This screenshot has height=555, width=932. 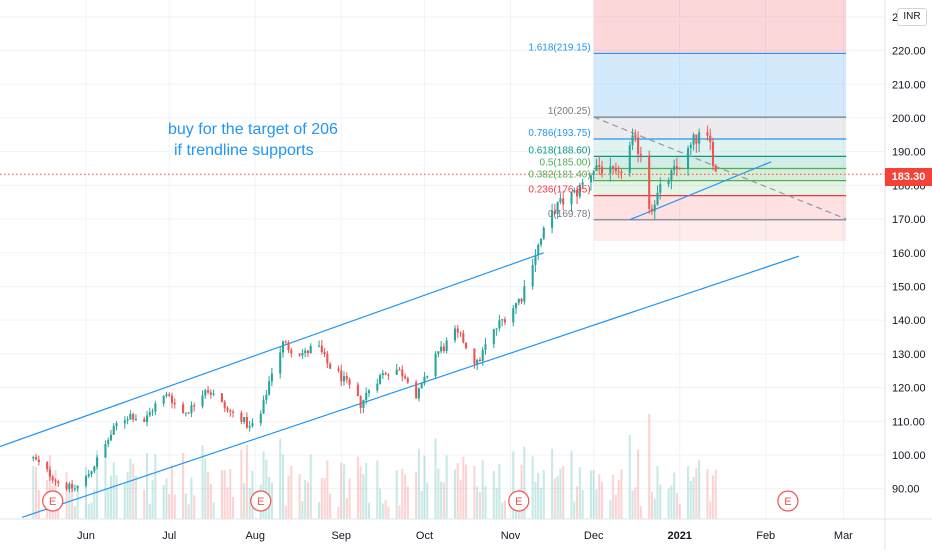 I want to click on annotation-line-2: if trendline supports, so click(x=244, y=150).